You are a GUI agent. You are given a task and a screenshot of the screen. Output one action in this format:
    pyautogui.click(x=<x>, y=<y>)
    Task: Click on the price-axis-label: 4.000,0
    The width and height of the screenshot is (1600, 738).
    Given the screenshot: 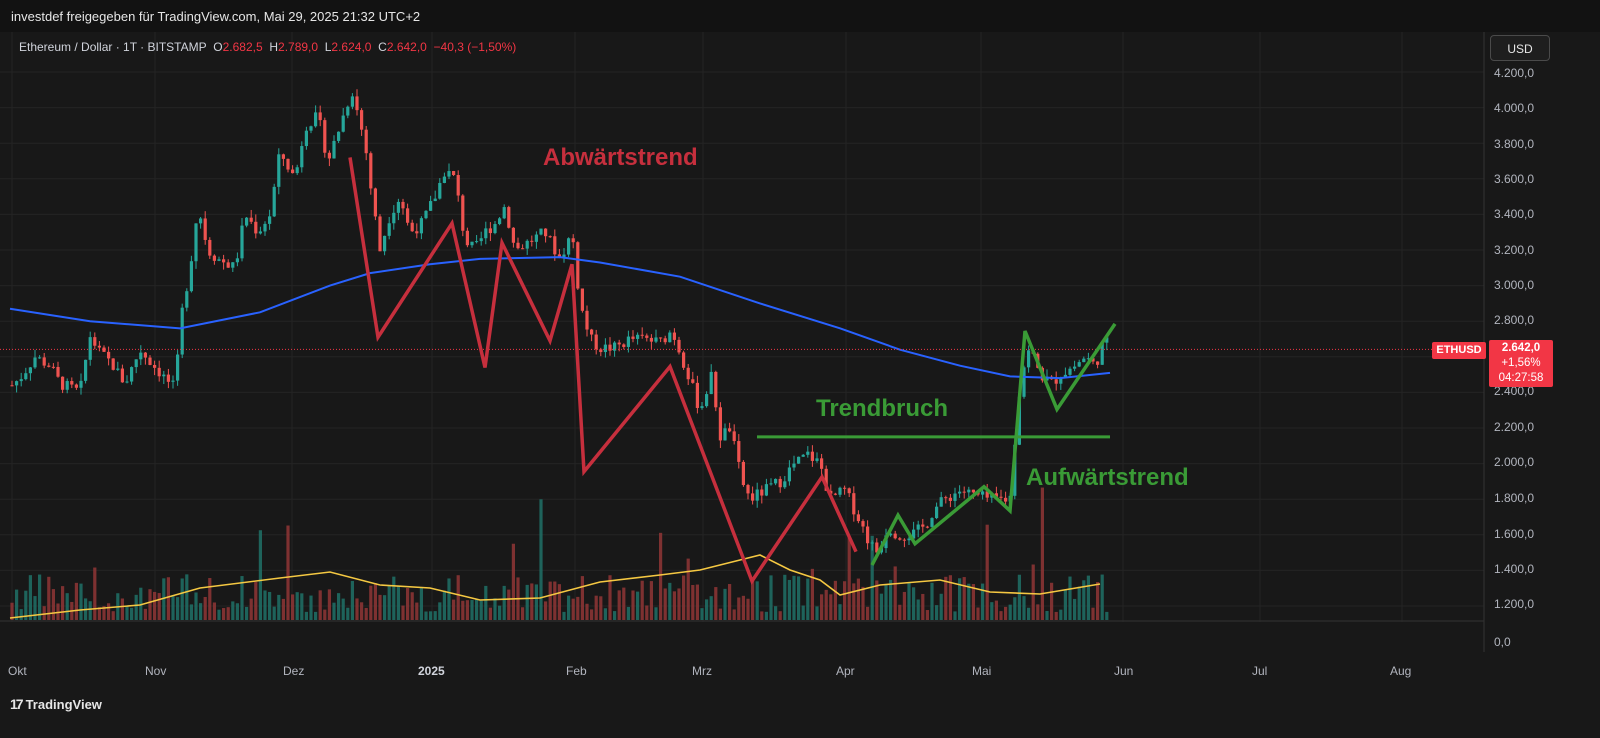 What is the action you would take?
    pyautogui.click(x=1514, y=108)
    